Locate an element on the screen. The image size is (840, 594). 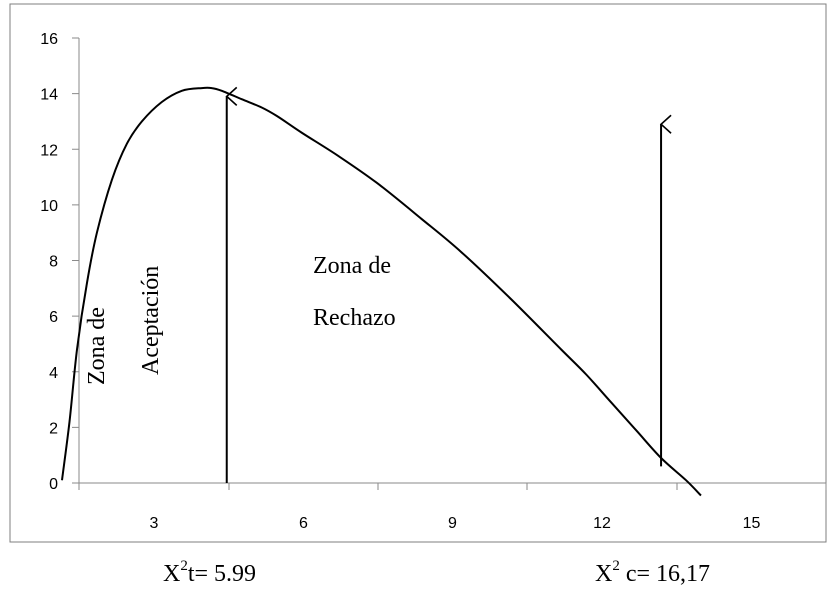
y-tick-label: 12 is located at coordinates (49, 150).